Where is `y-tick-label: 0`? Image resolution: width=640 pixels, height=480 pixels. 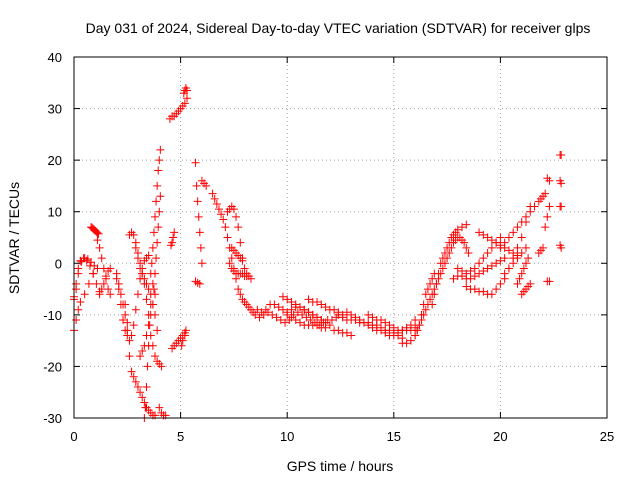
y-tick-label: 0 is located at coordinates (58, 263).